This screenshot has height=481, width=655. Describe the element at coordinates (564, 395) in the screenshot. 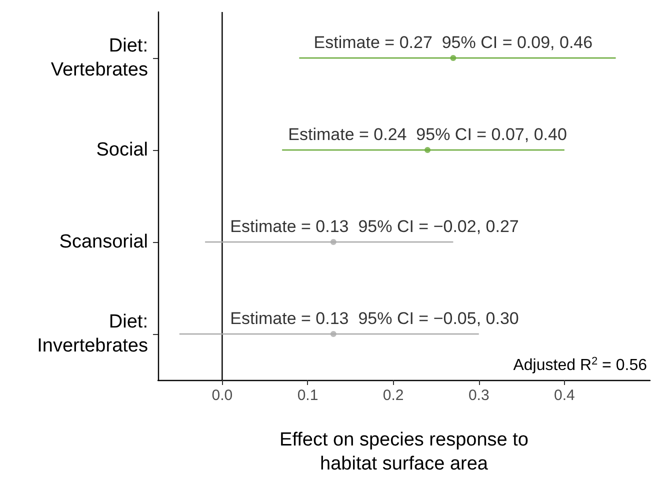

I see `x-tick-label: 0.4` at that location.